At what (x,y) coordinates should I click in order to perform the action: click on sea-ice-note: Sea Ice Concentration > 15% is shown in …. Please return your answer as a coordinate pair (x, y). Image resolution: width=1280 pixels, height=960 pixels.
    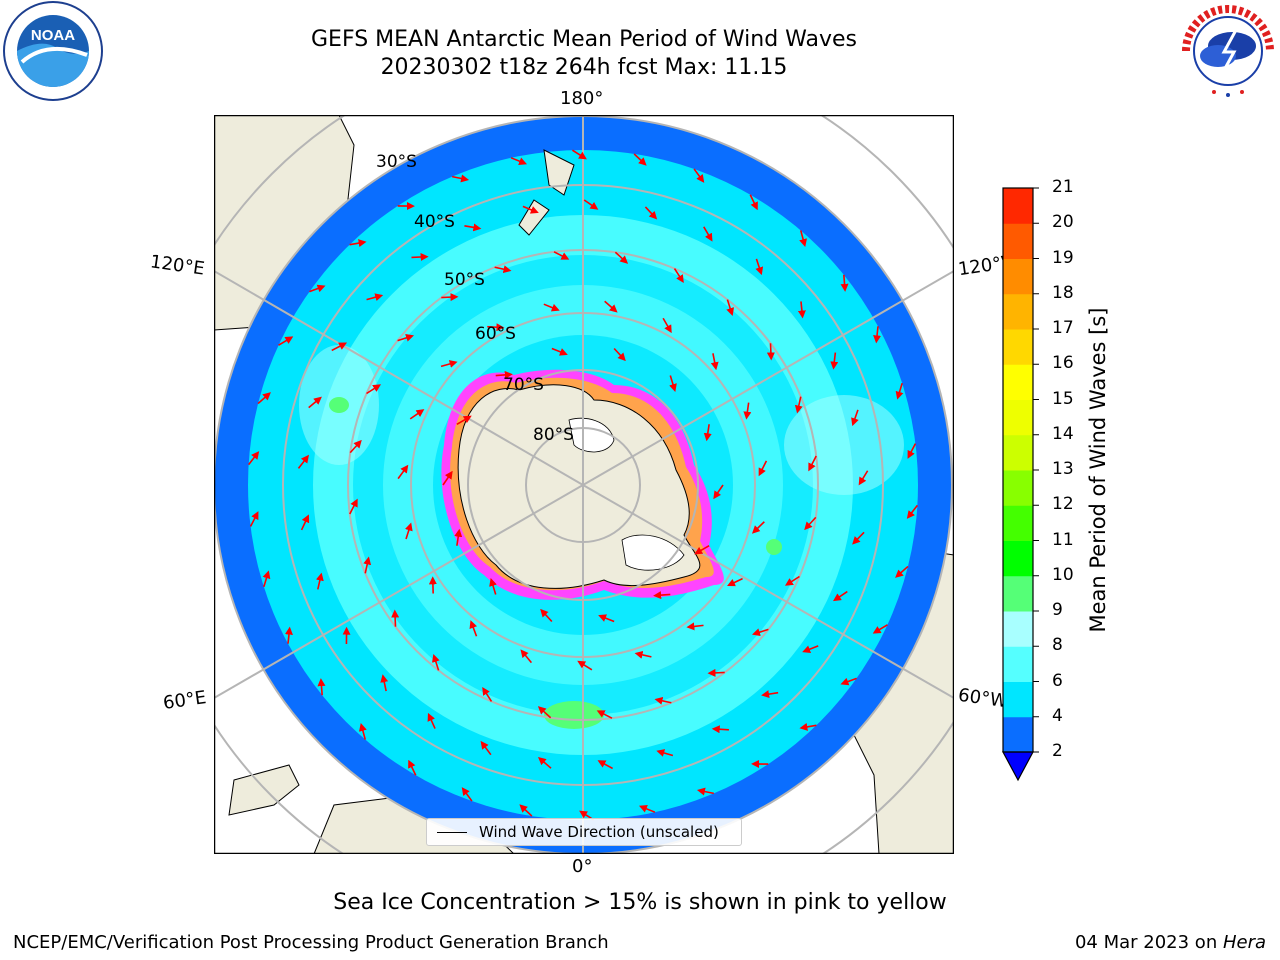
    Looking at the image, I should click on (640, 902).